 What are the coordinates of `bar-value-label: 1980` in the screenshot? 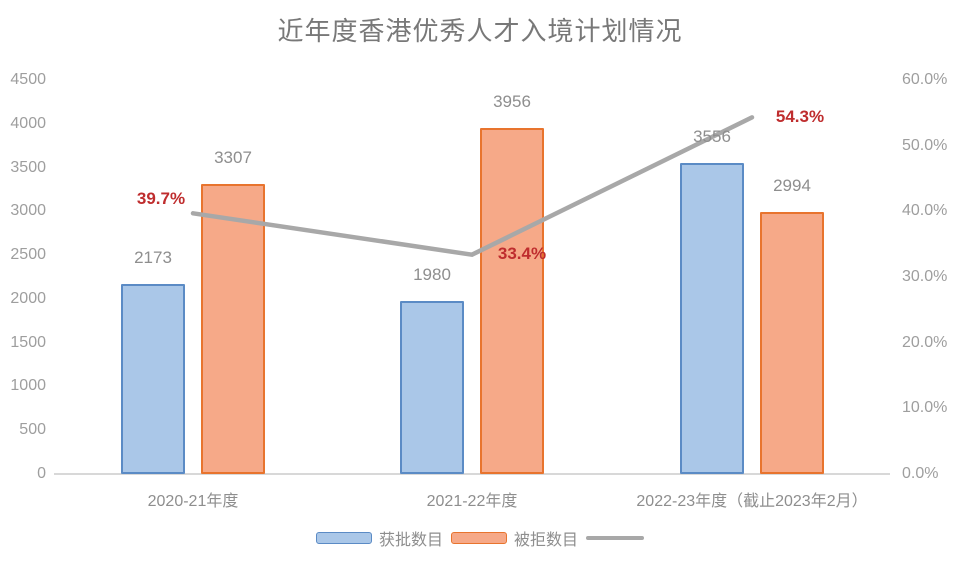 It's located at (432, 274).